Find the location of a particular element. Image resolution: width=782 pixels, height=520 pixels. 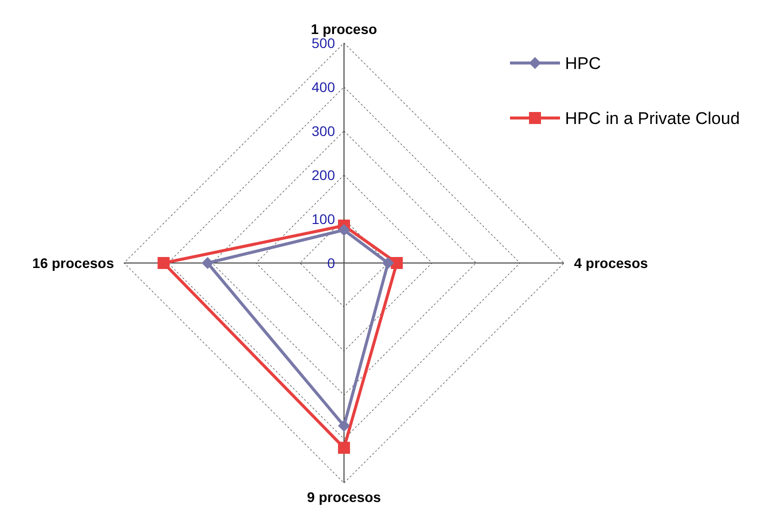

spoke-label: 9 procesos is located at coordinates (344, 497).